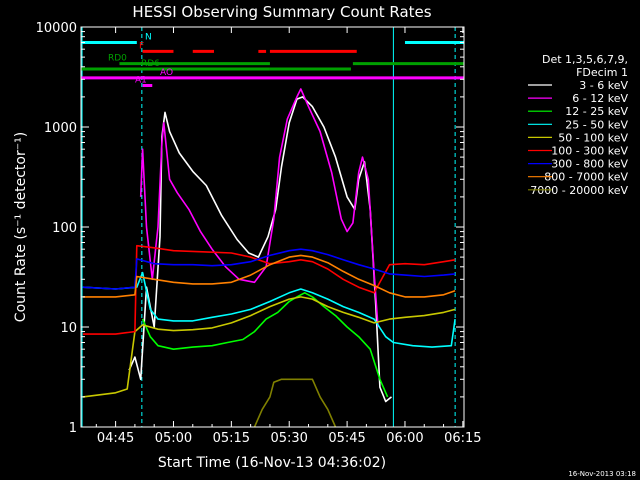 The height and width of the screenshot is (480, 640). What do you see at coordinates (404, 438) in the screenshot?
I see `x-tick-label: 06:00` at bounding box center [404, 438].